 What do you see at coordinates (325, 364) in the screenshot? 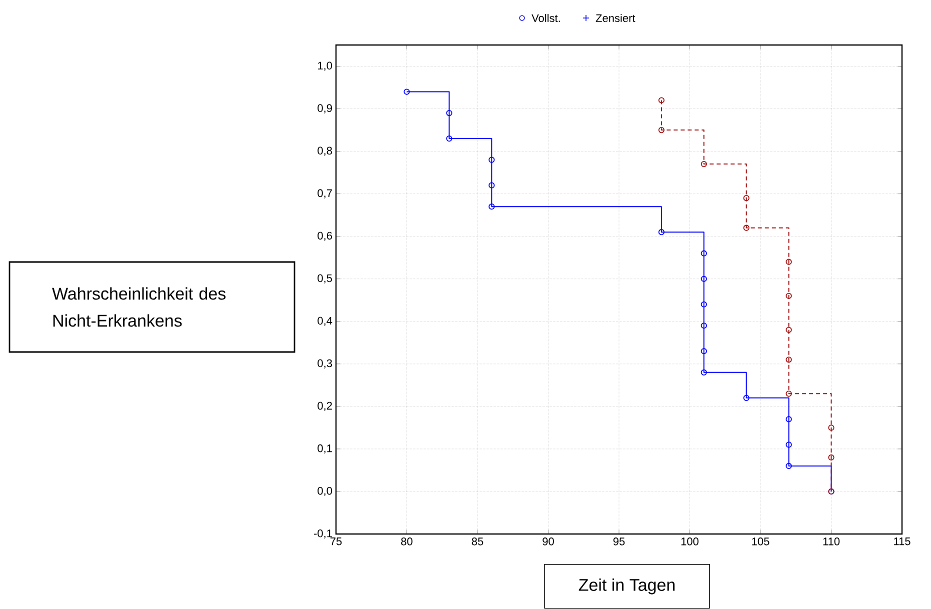
I see `y-tick-label: 0,3` at bounding box center [325, 364].